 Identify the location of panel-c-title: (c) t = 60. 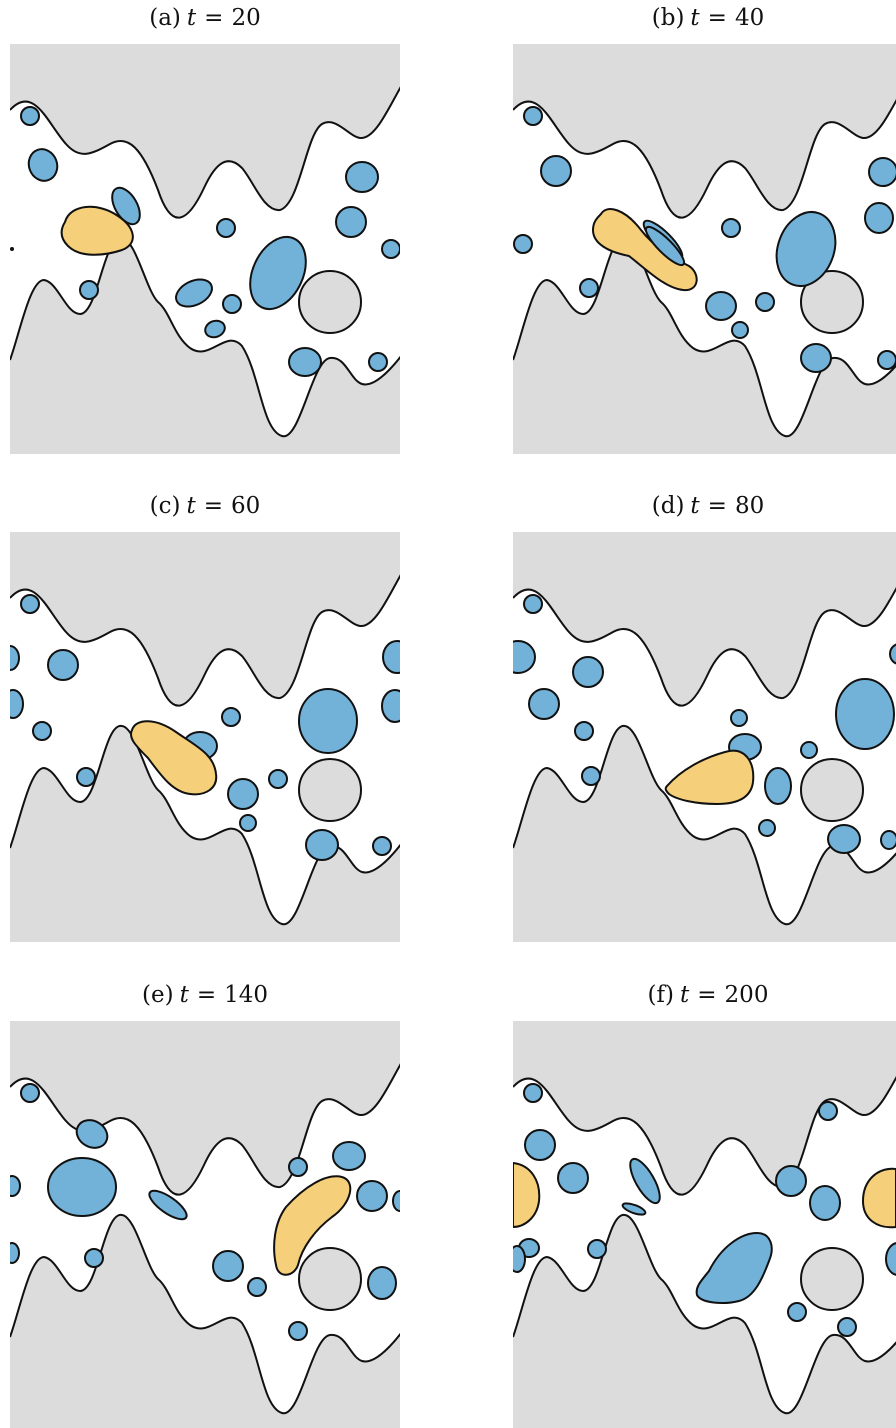
(205, 506).